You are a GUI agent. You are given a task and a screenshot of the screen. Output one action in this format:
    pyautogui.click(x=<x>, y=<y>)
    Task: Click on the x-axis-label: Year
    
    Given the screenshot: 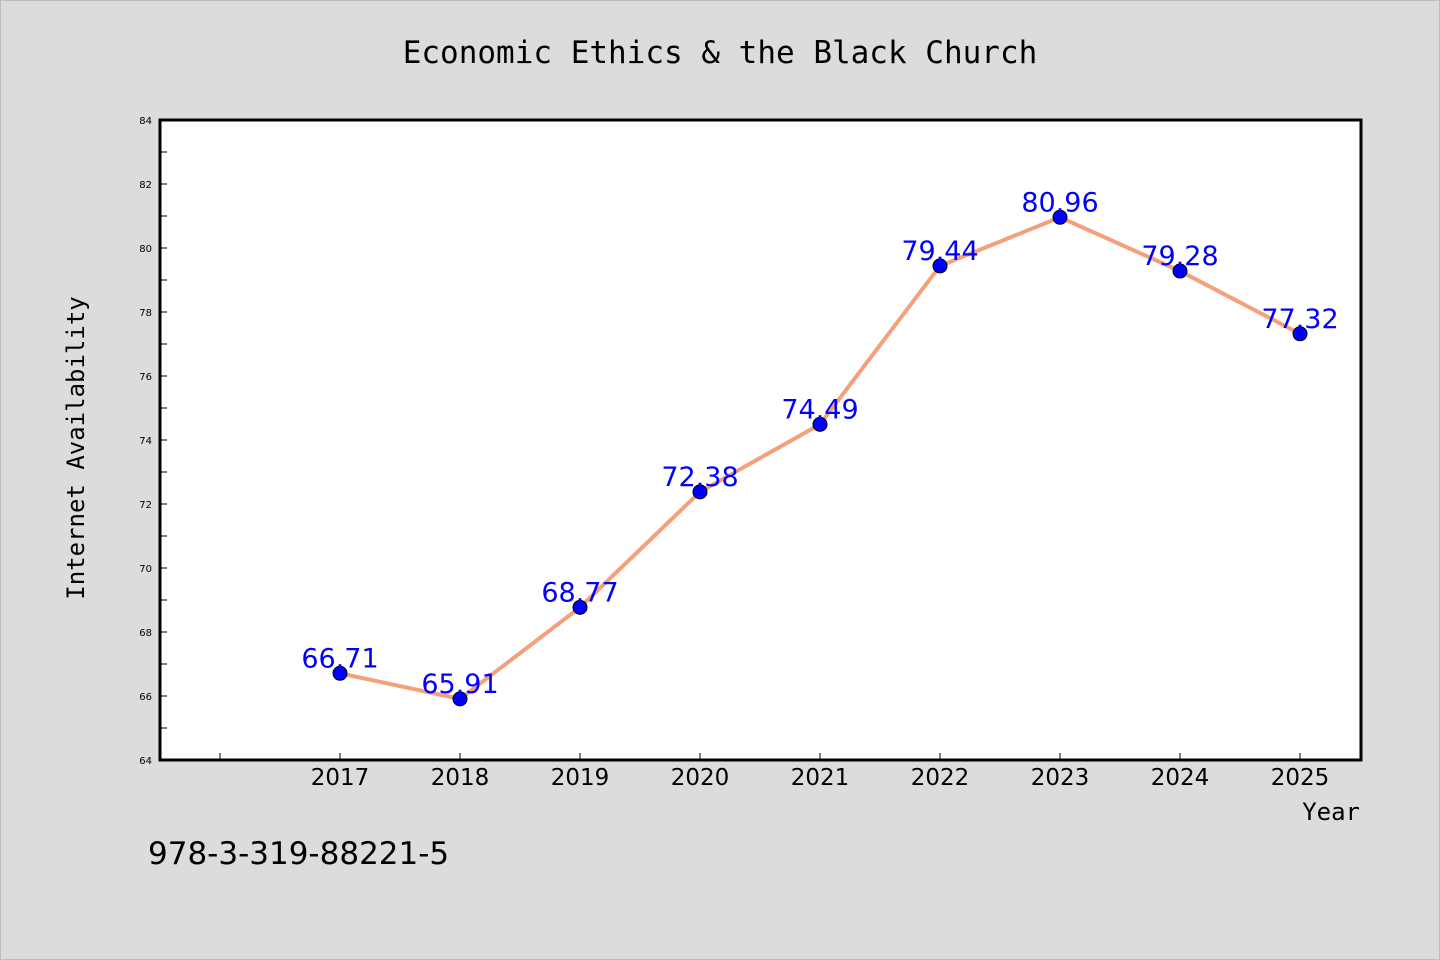 What is the action you would take?
    pyautogui.click(x=1331, y=812)
    